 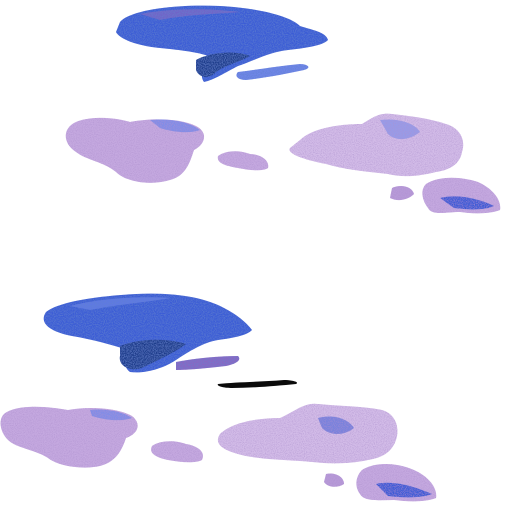 What do you see at coordinates (257, 384) in the screenshot?
I see `ink-mark` at bounding box center [257, 384].